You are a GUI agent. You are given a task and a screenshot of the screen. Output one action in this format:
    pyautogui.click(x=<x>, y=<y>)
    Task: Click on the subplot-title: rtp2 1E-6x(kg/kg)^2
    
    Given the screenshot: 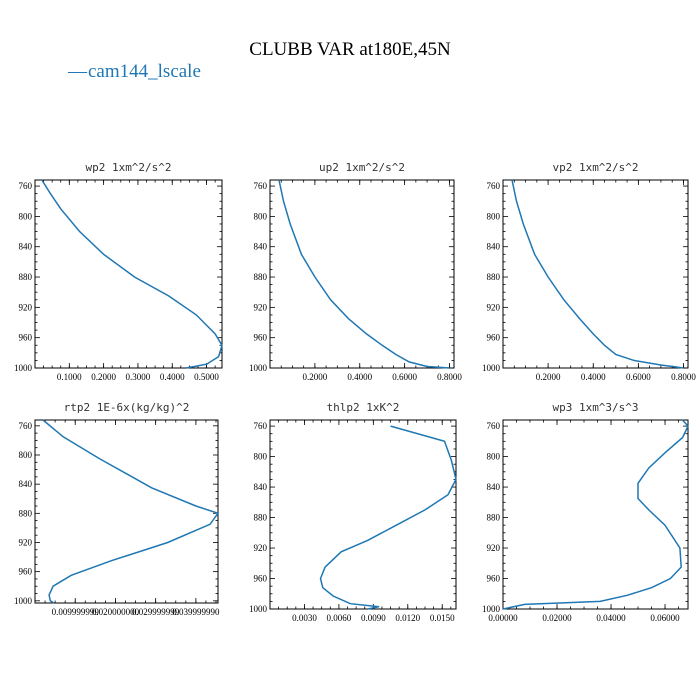 What is the action you would take?
    pyautogui.click(x=127, y=407)
    